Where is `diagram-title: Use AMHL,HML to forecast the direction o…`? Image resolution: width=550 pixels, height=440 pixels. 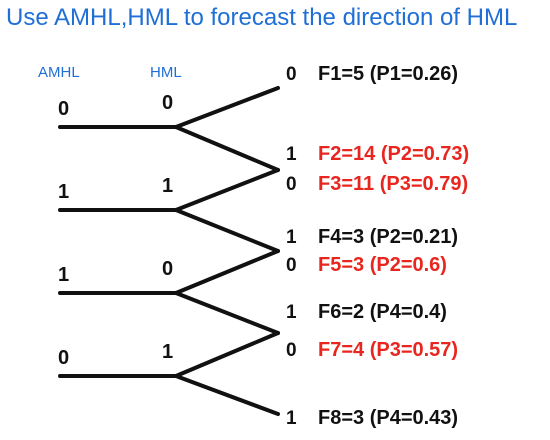
diagram-title: Use AMHL,HML to forecast the direction o… is located at coordinates (262, 17).